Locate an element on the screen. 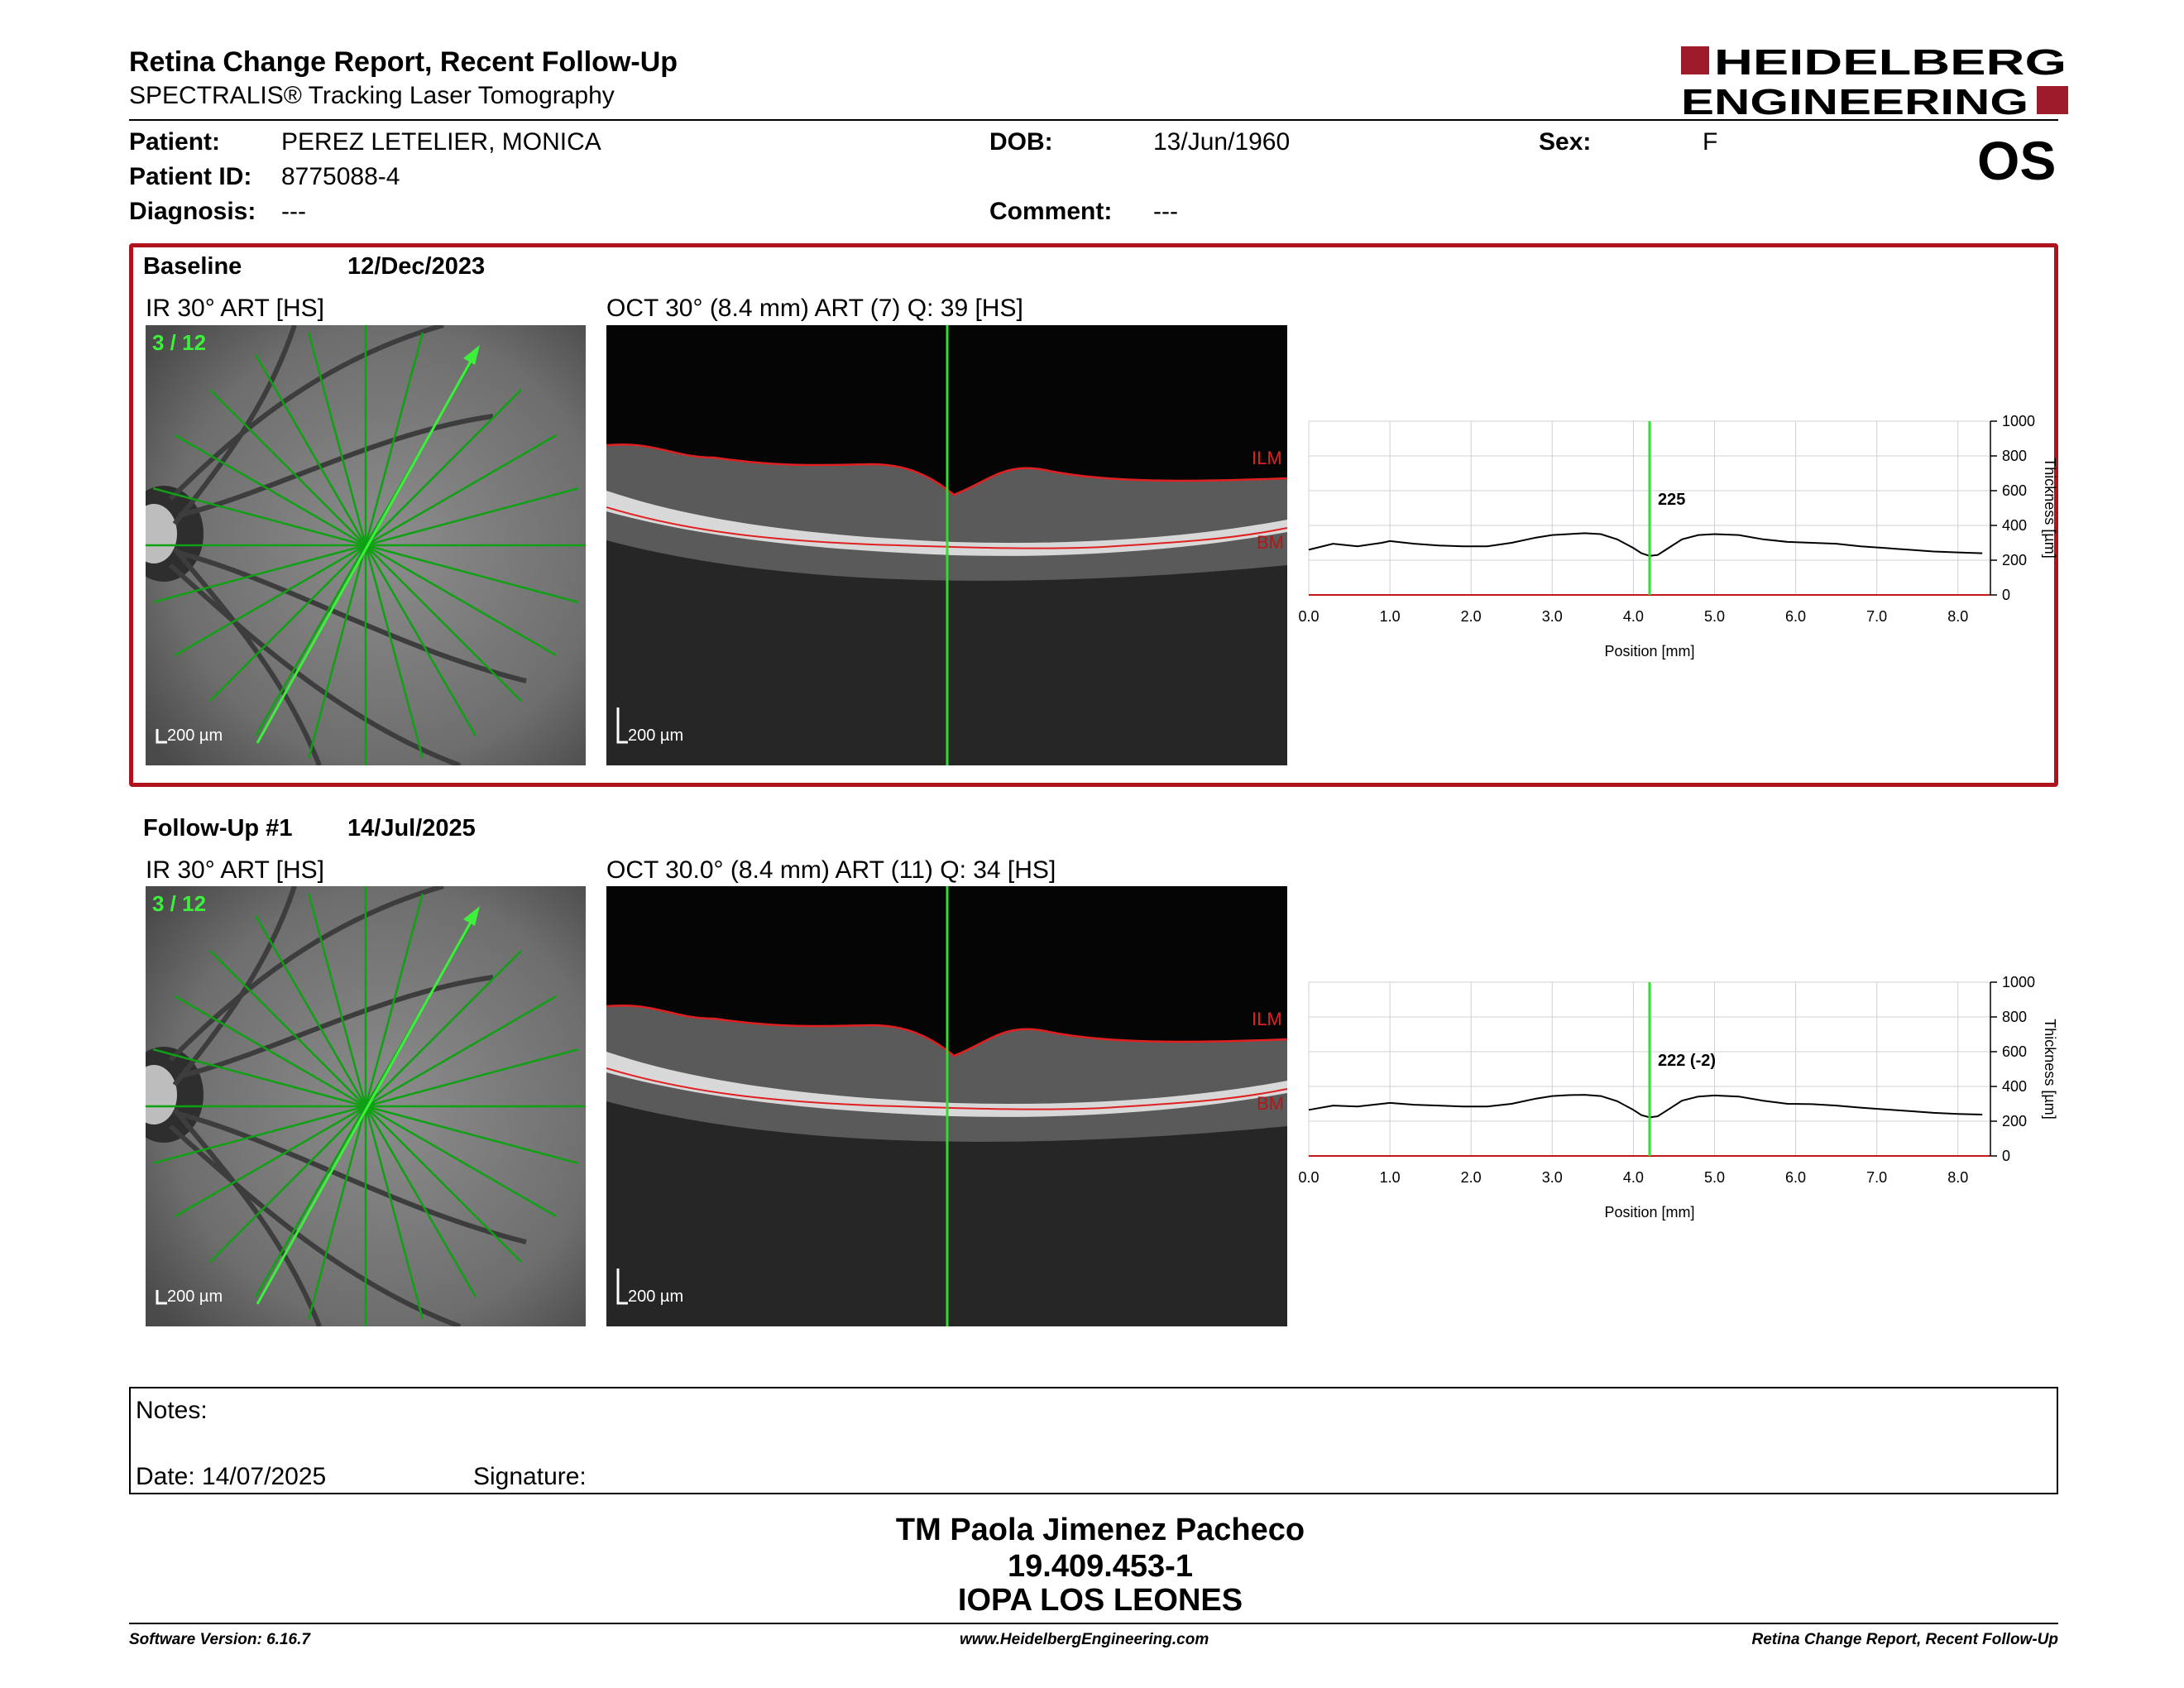 The width and height of the screenshot is (2184, 1688). followup-label: Follow-Up #1 is located at coordinates (218, 828).